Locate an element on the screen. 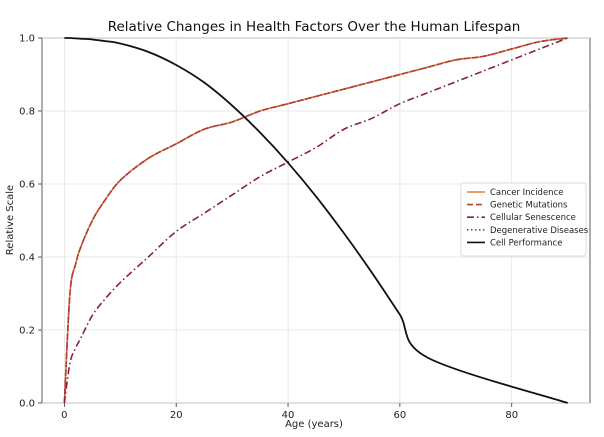 The image size is (604, 437). y-axis-label: Relative Scale is located at coordinates (10, 220).